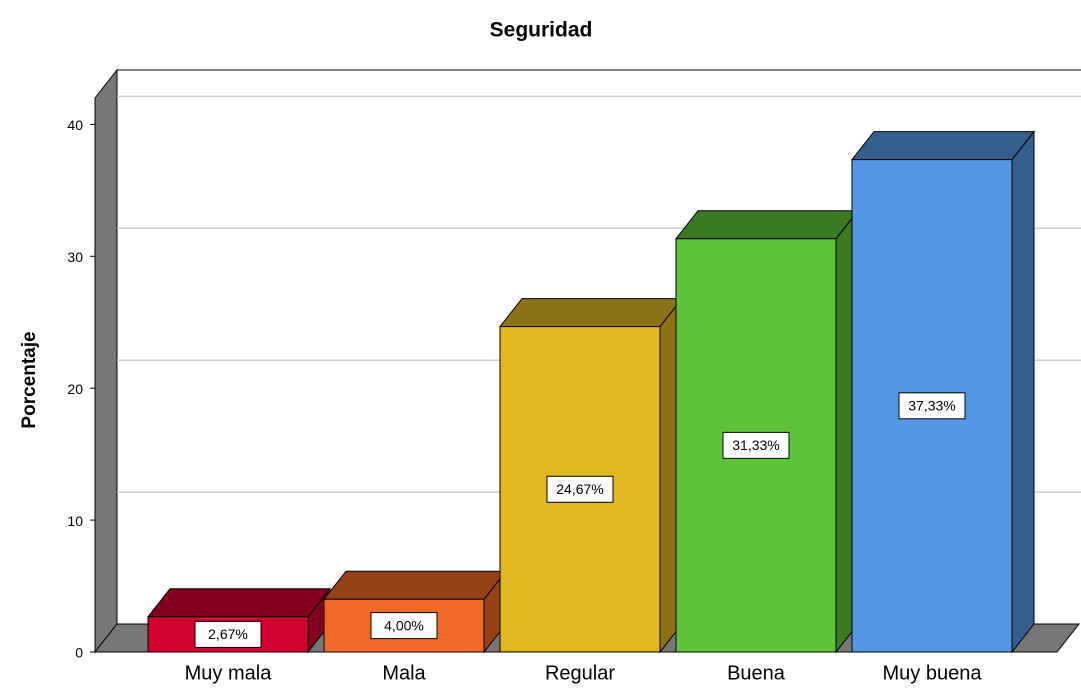  I want to click on x-tick-label: Muy buena, so click(933, 673).